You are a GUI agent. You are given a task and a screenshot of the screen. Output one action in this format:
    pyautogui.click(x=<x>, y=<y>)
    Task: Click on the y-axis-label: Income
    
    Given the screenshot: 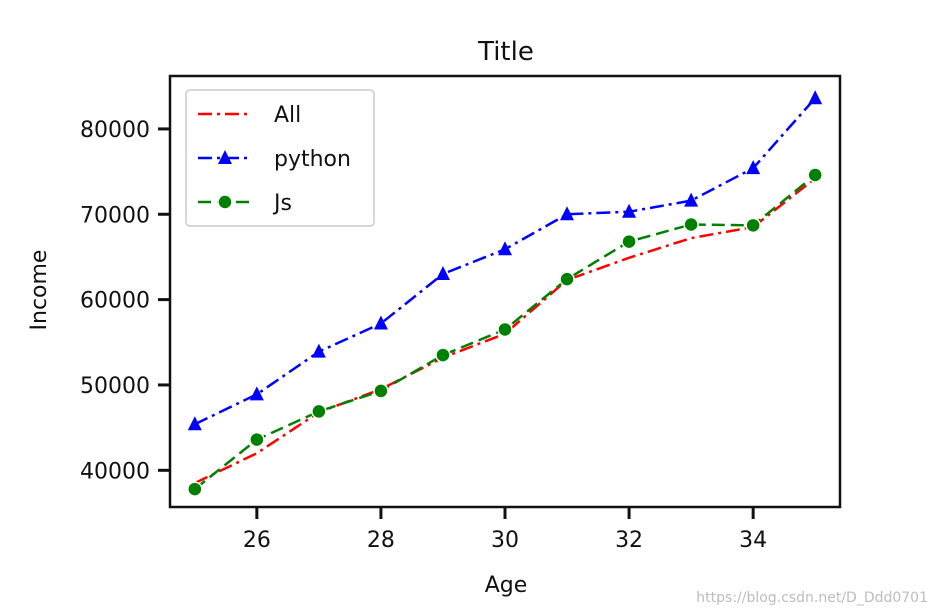 What is the action you would take?
    pyautogui.click(x=39, y=290)
    